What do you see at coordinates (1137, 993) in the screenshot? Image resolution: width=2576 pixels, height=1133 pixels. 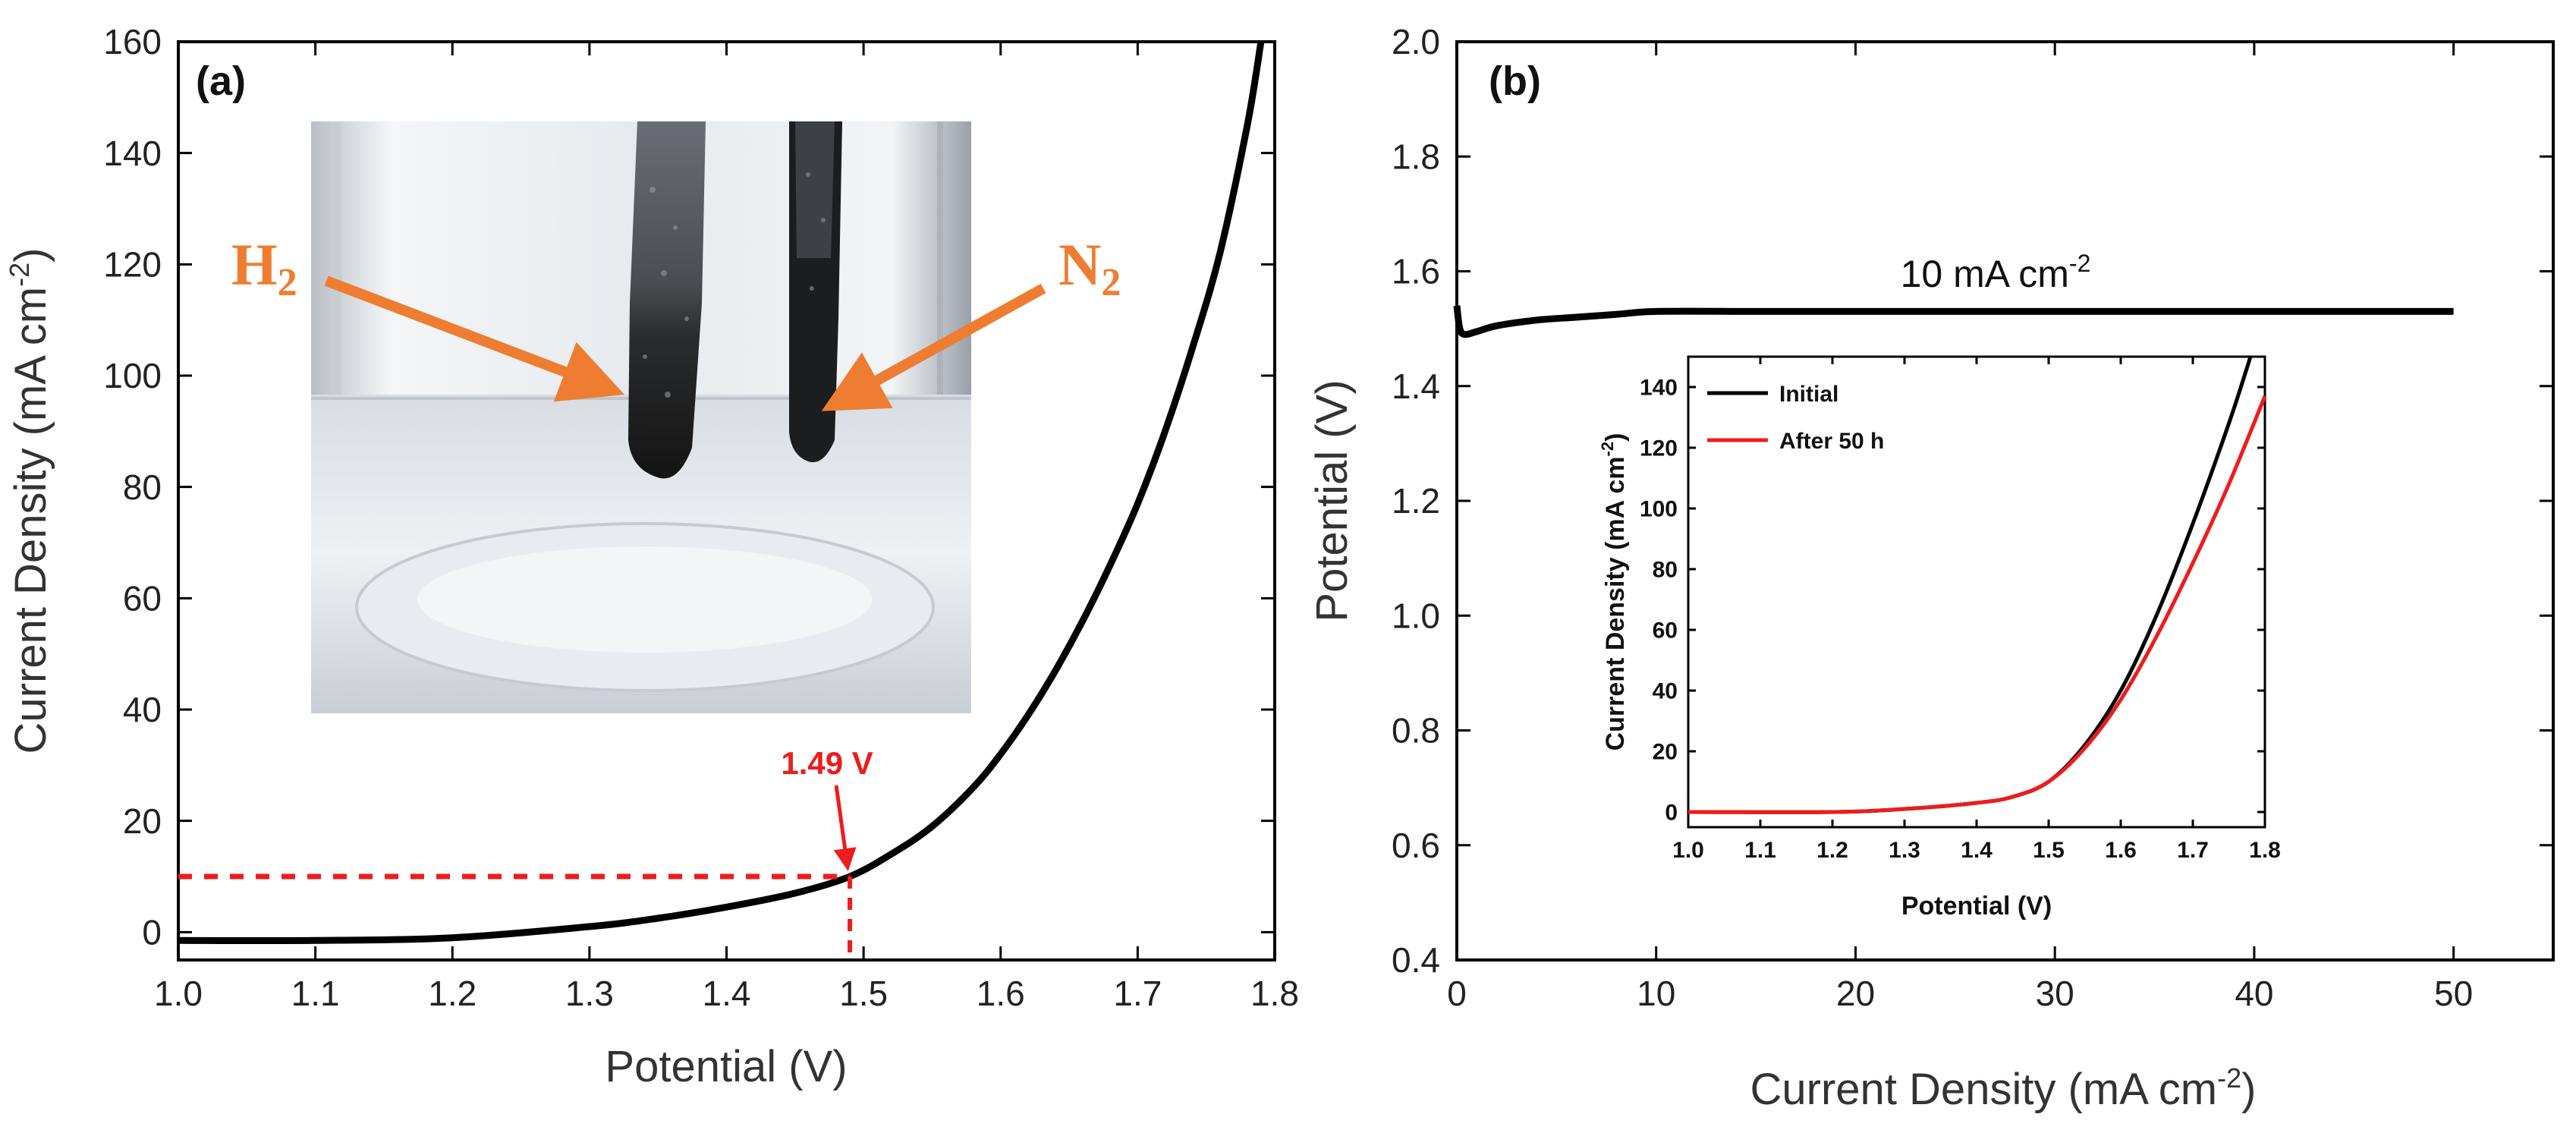 I see `a-x-tick-label: 1.7` at bounding box center [1137, 993].